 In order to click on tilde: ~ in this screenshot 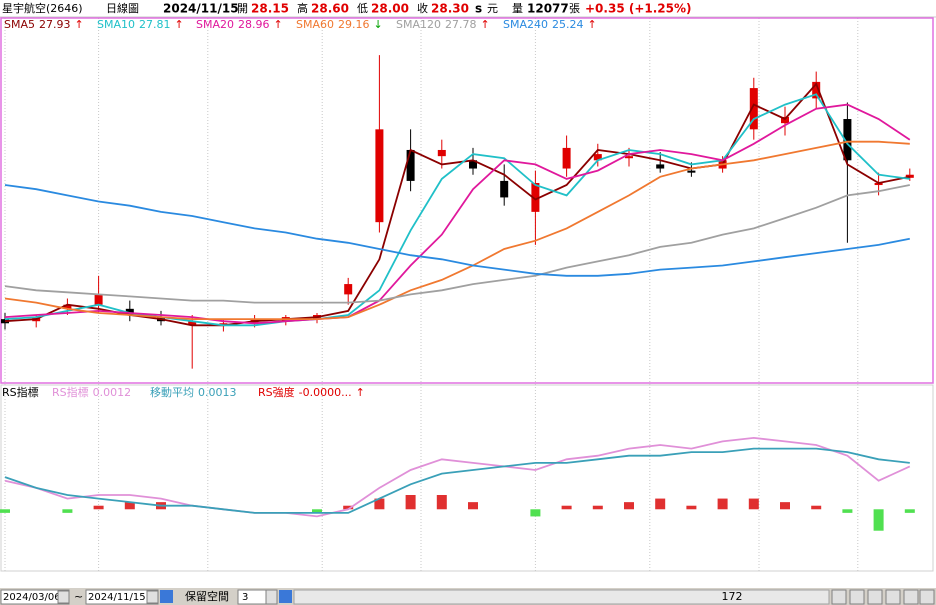, I will do `click(78, 596)`.